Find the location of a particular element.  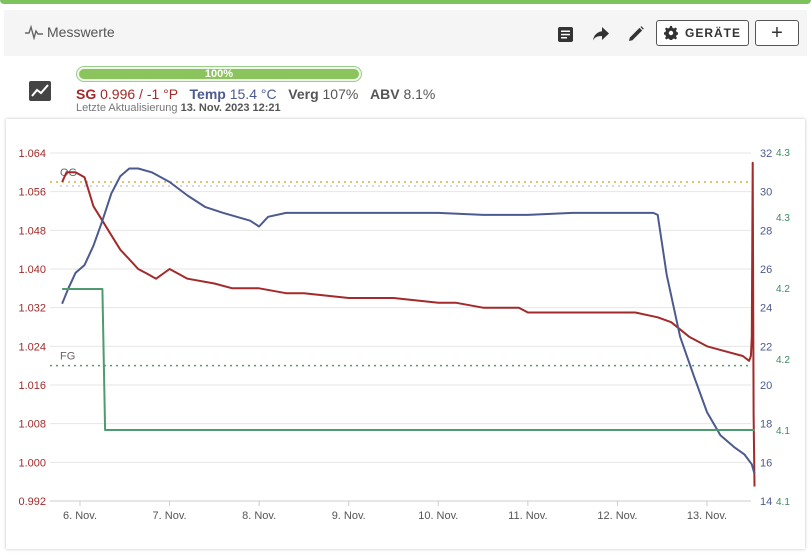

progress-fill is located at coordinates (219, 74).